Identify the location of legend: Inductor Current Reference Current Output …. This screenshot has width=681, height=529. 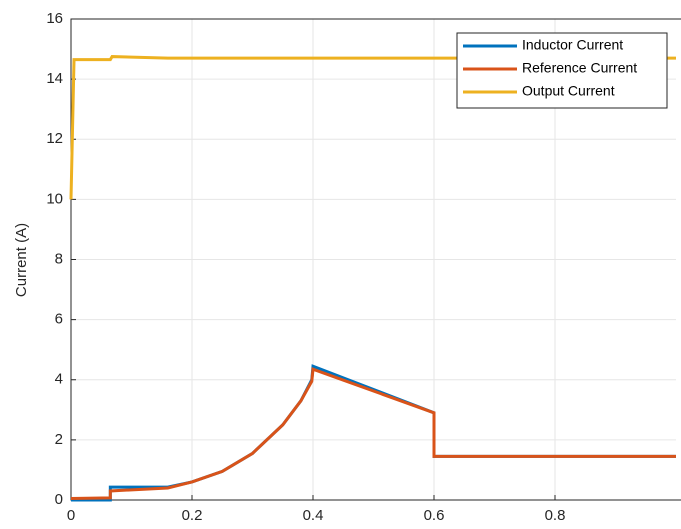
(562, 70).